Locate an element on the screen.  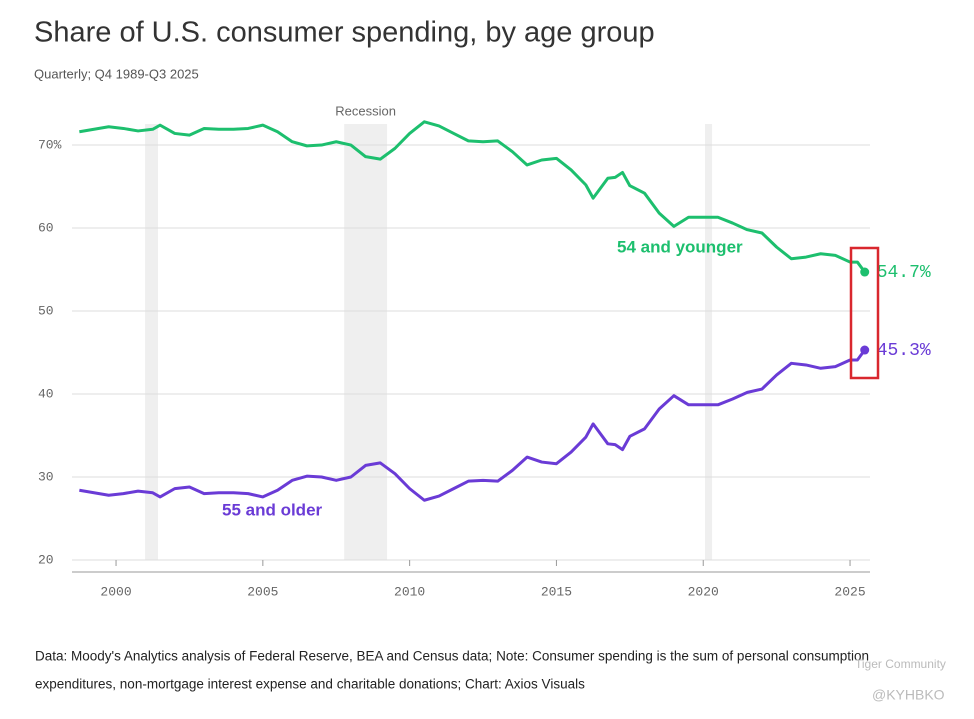
end-label: 54.7% is located at coordinates (904, 273).